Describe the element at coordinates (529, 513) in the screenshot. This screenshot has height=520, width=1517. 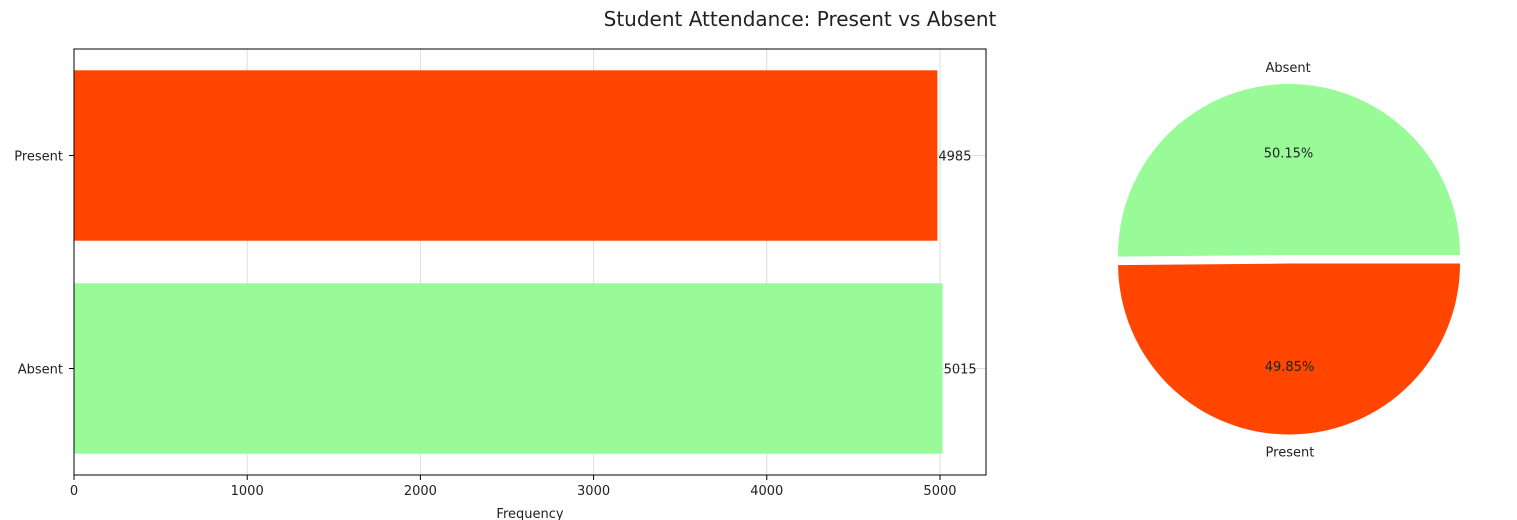
I see `bar-x-axis-label: Frequency` at that location.